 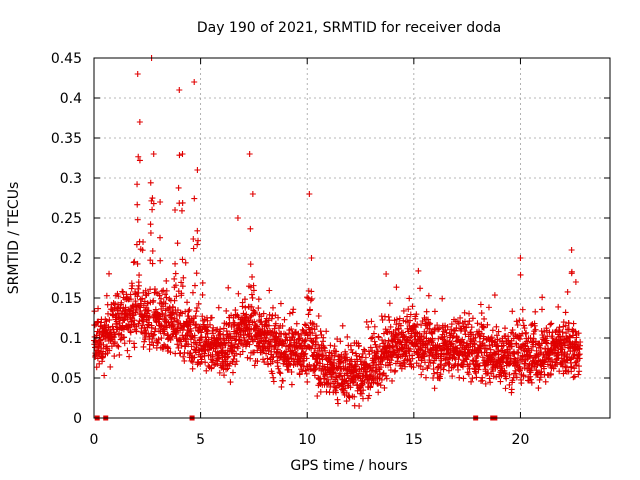 What do you see at coordinates (521, 440) in the screenshot?
I see `x-tick-label: 20` at bounding box center [521, 440].